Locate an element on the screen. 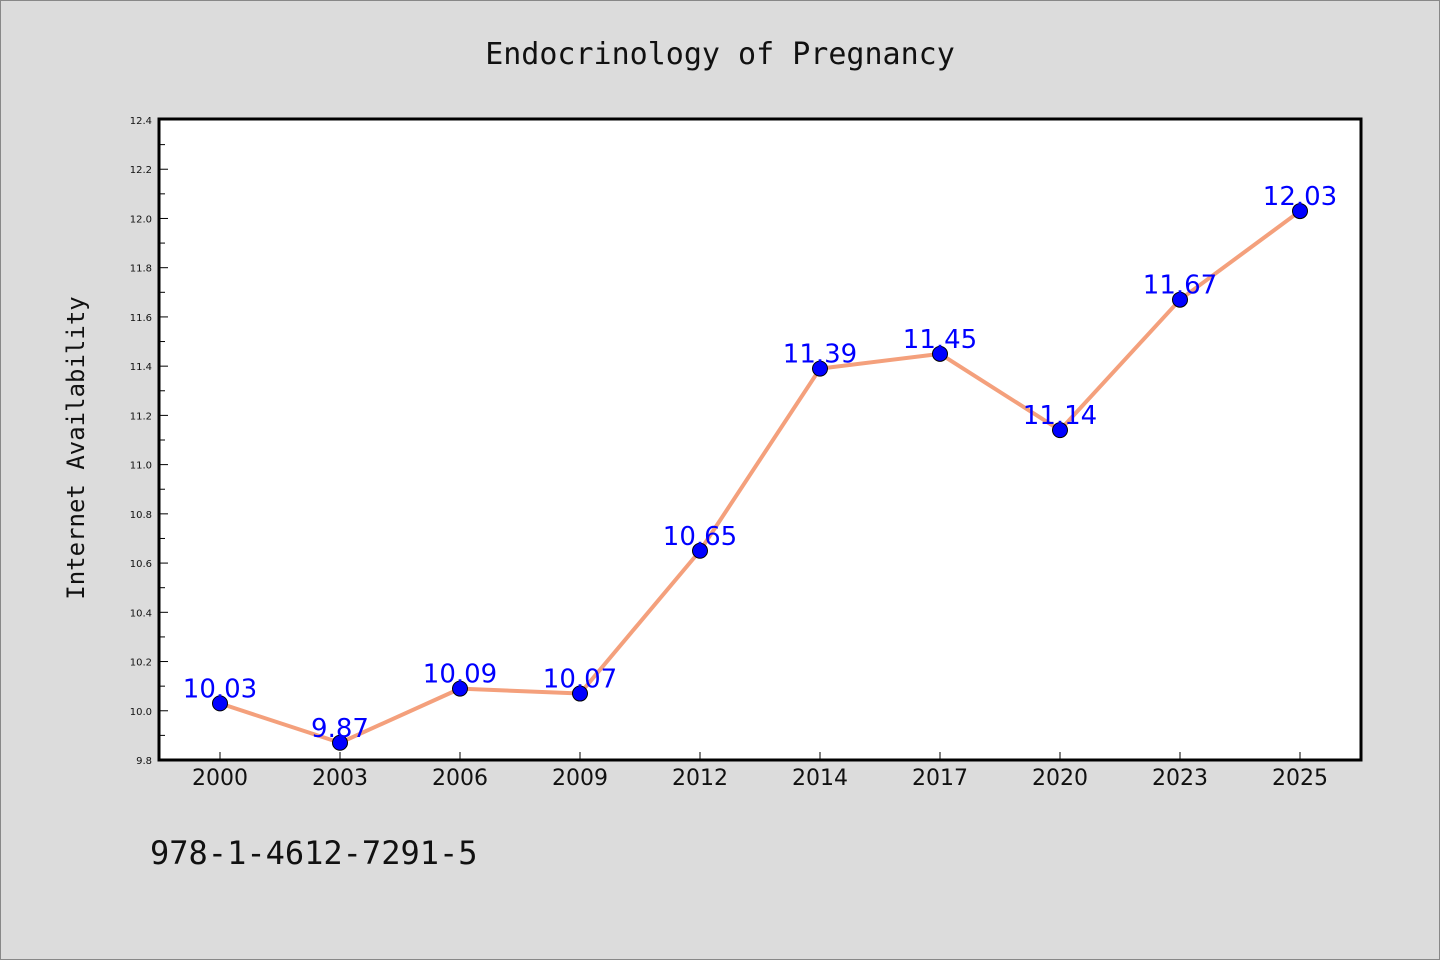  y-axis-label: Internet Availability is located at coordinates (76, 447).